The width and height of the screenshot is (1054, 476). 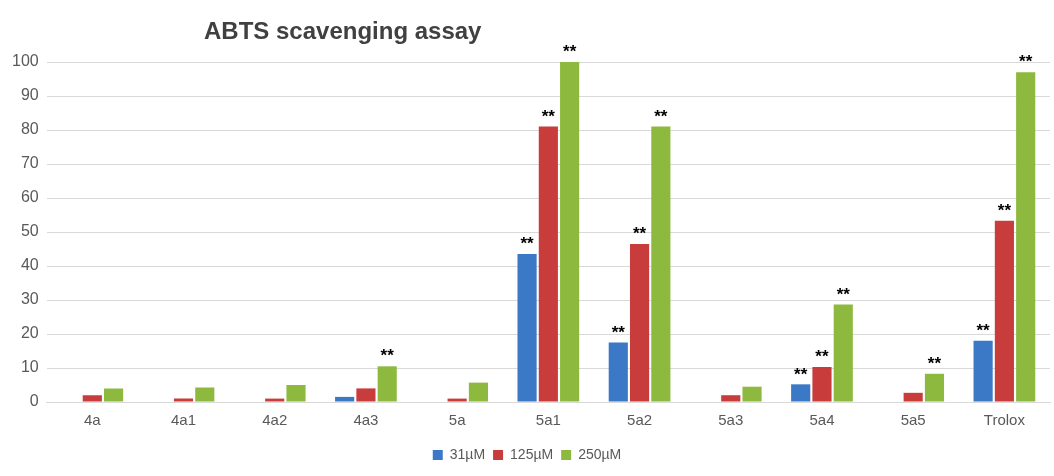 I want to click on y-tick-label: 50, so click(x=29, y=231).